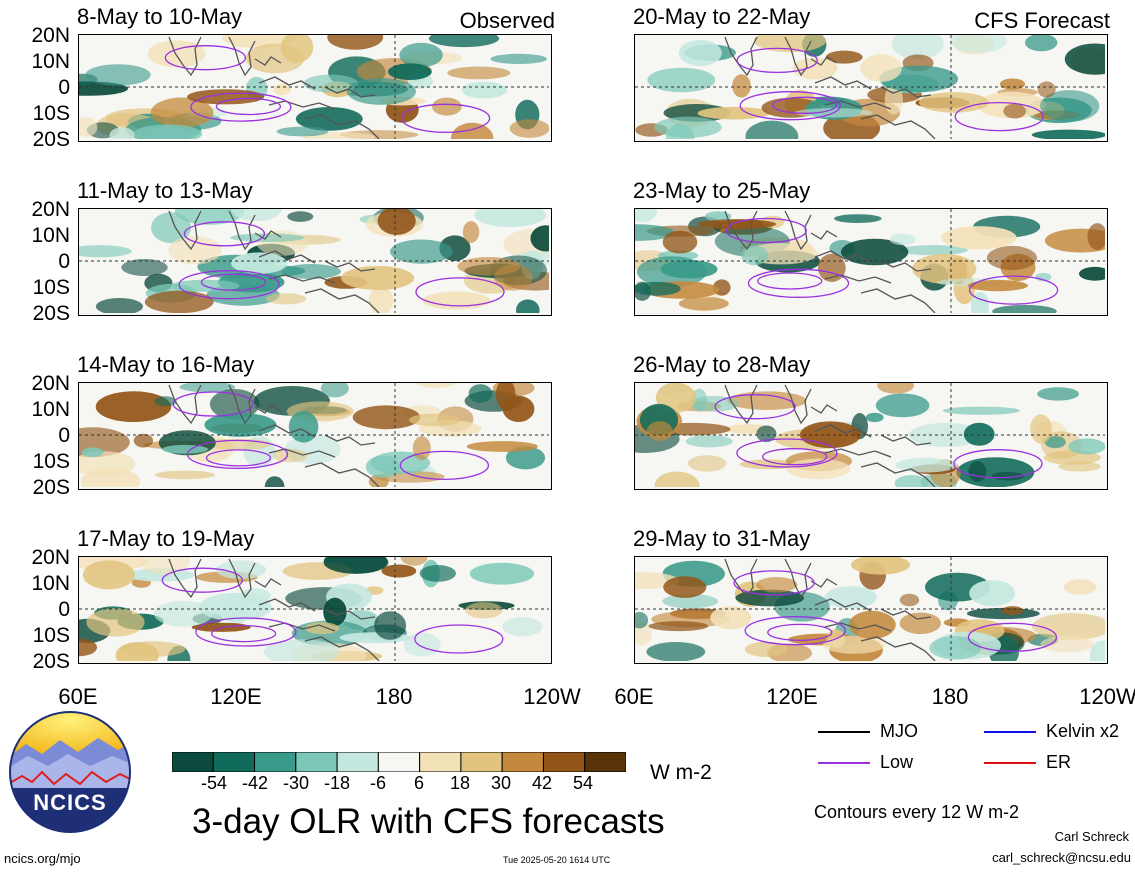 The width and height of the screenshot is (1135, 872). Describe the element at coordinates (399, 762) in the screenshot. I see `colorbar` at that location.